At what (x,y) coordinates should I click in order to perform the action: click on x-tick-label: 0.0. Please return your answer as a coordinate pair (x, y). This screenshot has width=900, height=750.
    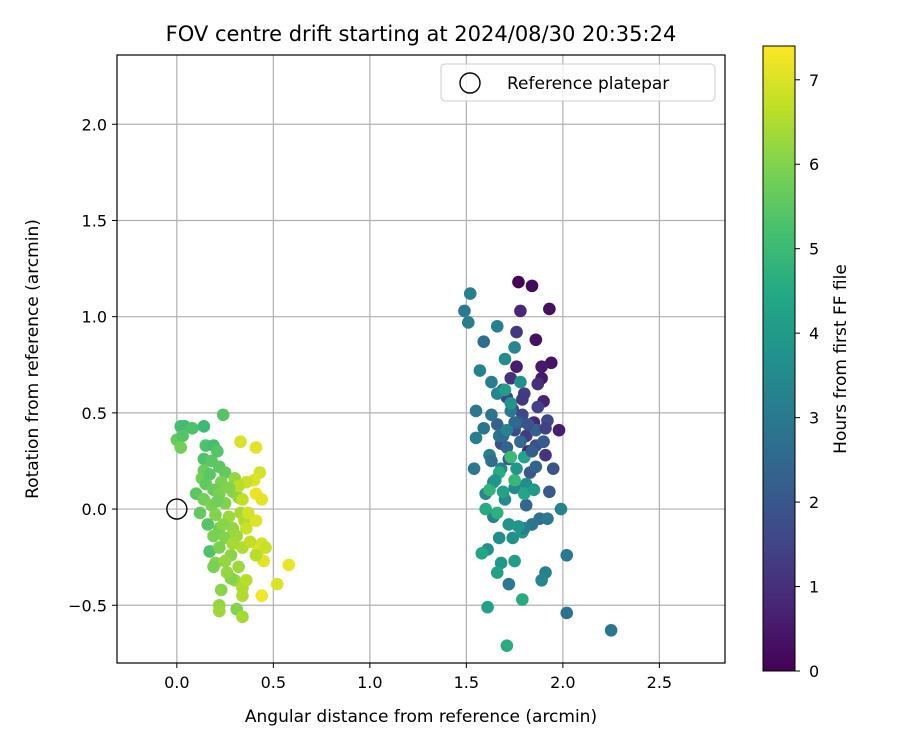
    Looking at the image, I should click on (176, 682).